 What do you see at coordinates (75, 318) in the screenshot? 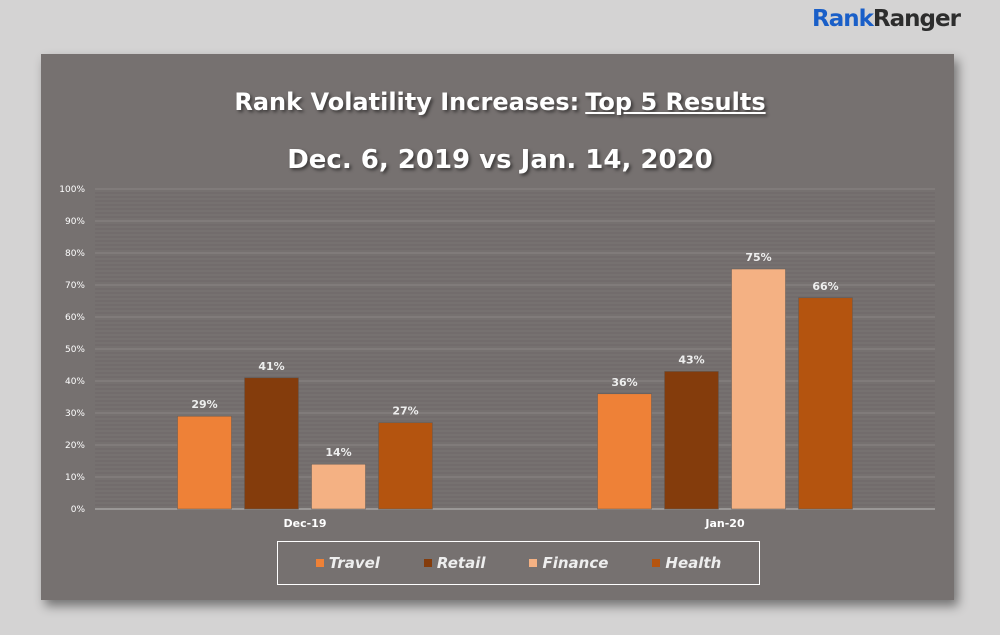
I see `y-tick-label: 60%` at bounding box center [75, 318].